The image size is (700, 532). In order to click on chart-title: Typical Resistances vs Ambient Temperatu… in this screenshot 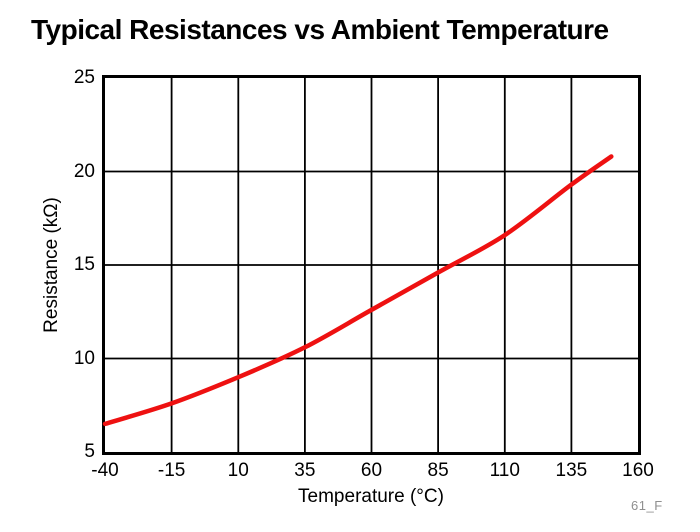, I will do `click(320, 29)`.